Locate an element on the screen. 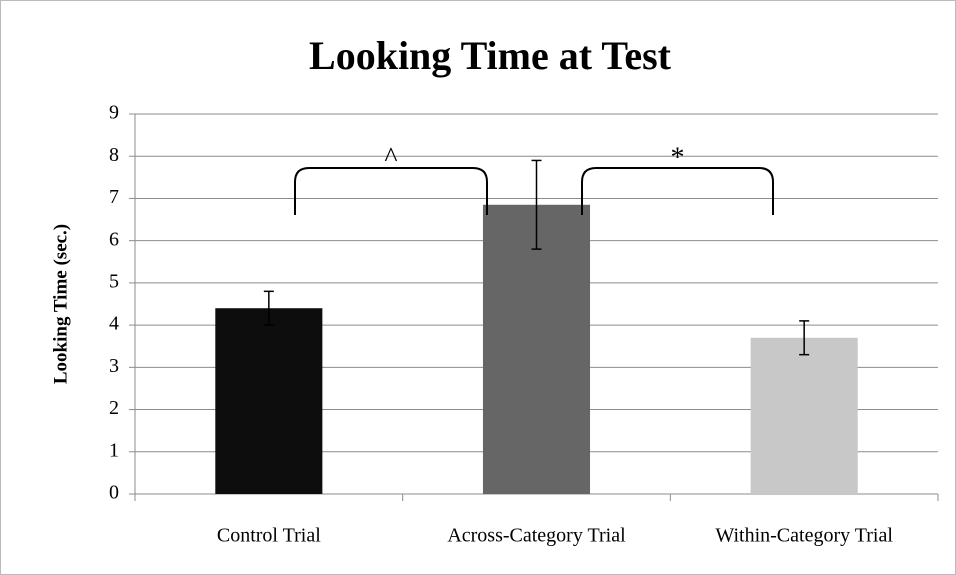 Image resolution: width=956 pixels, height=575 pixels. y-tick-label: 8 is located at coordinates (114, 155).